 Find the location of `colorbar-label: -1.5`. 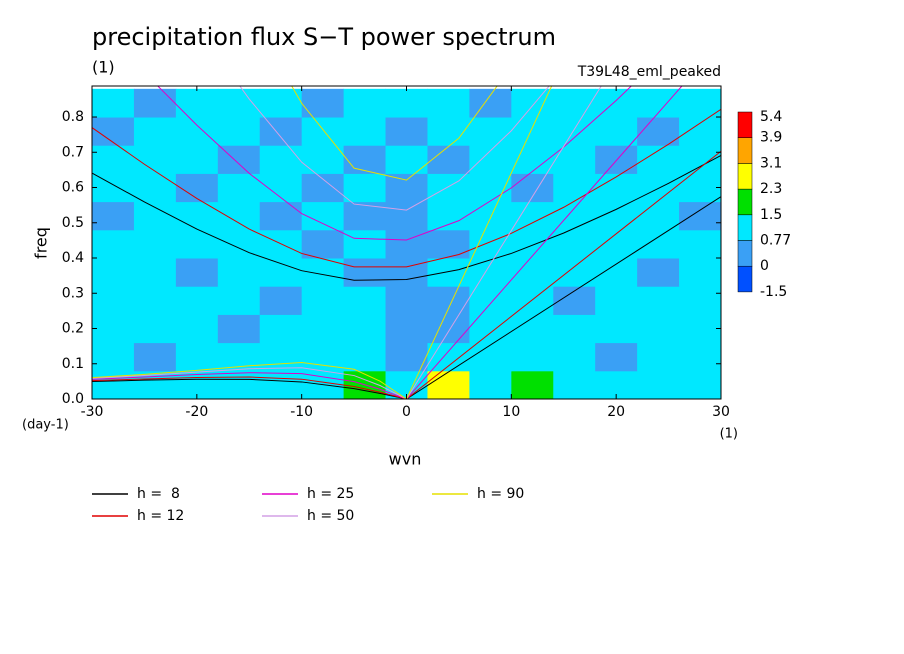

colorbar-label: -1.5 is located at coordinates (773, 292).